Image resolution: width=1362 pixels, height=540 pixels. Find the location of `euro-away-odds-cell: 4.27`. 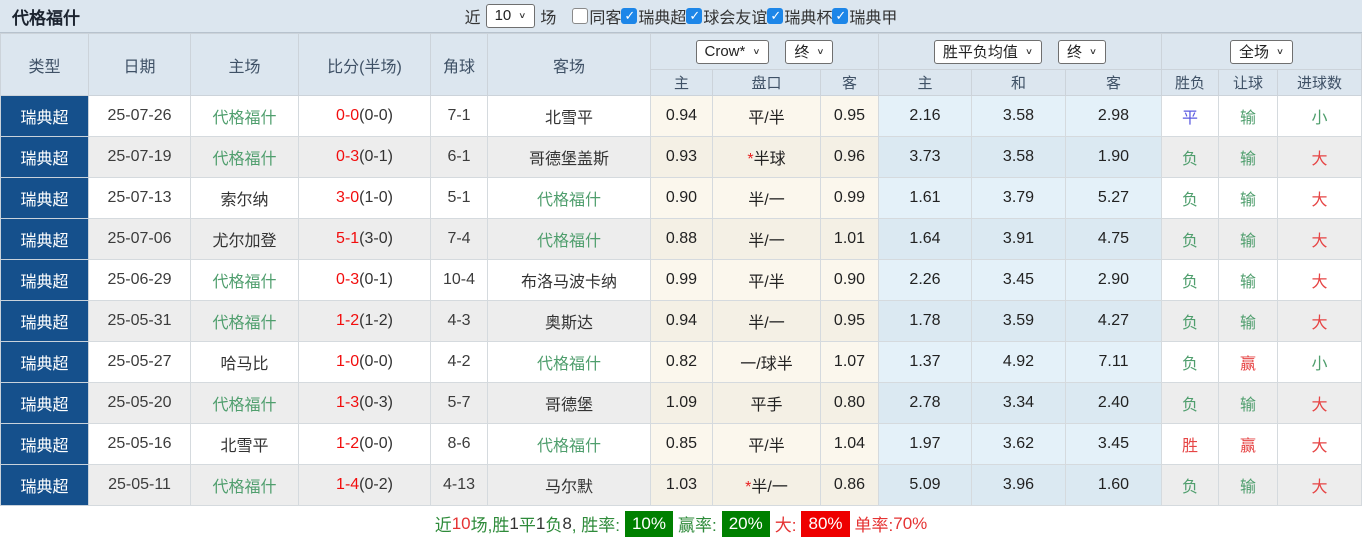

euro-away-odds-cell: 4.27 is located at coordinates (1113, 321).